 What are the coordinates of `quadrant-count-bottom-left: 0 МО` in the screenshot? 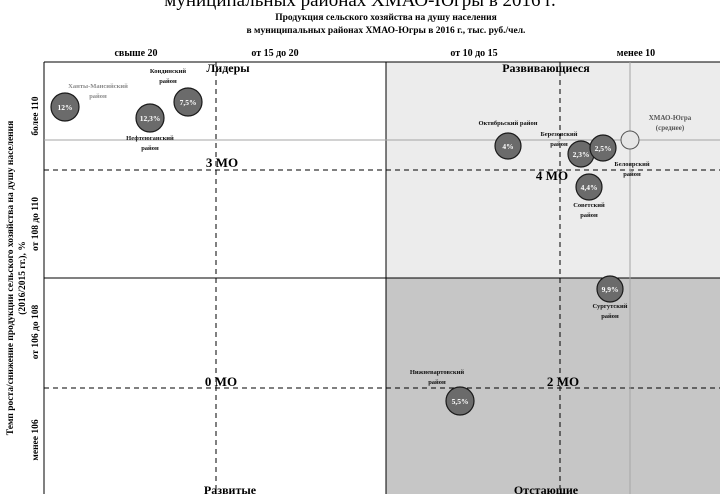 It's located at (221, 381).